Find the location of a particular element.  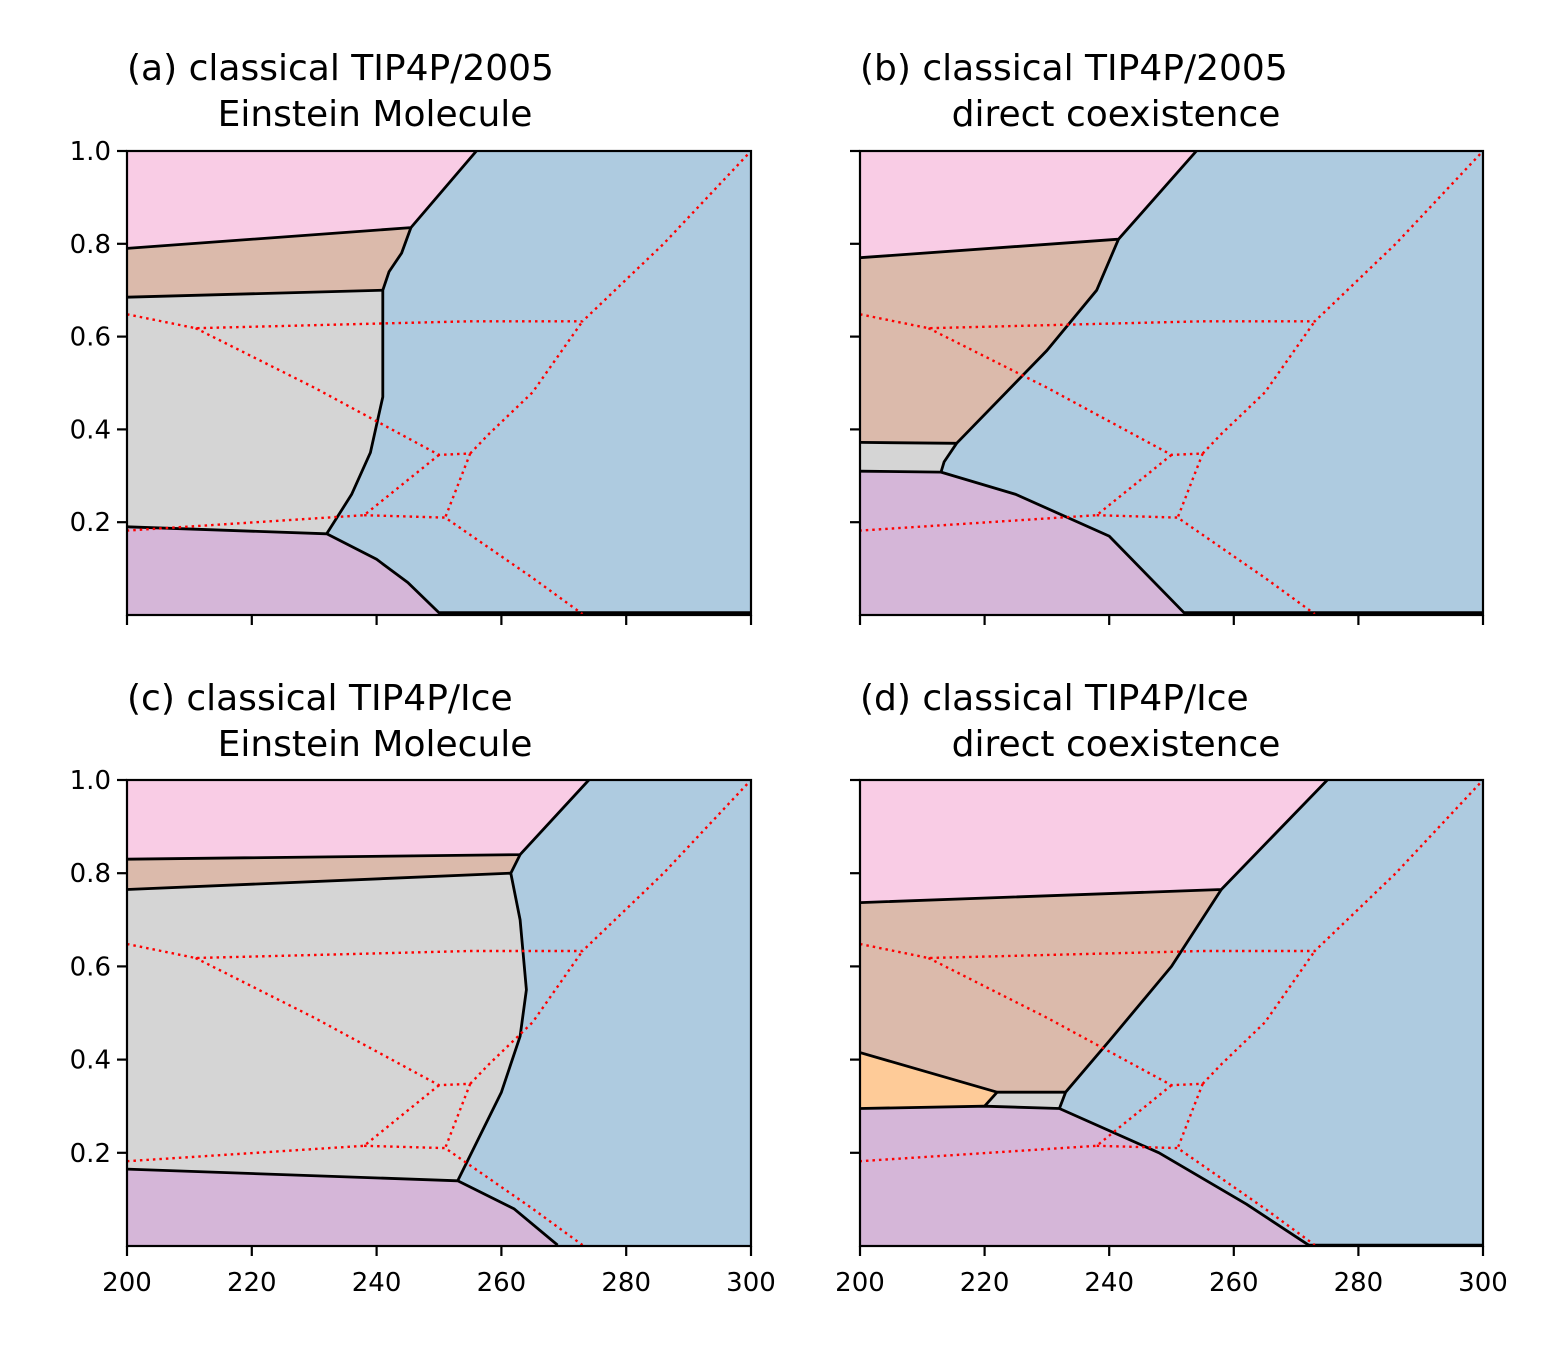

panel-b-title-line2: direct coexistence is located at coordinates (1116, 114).